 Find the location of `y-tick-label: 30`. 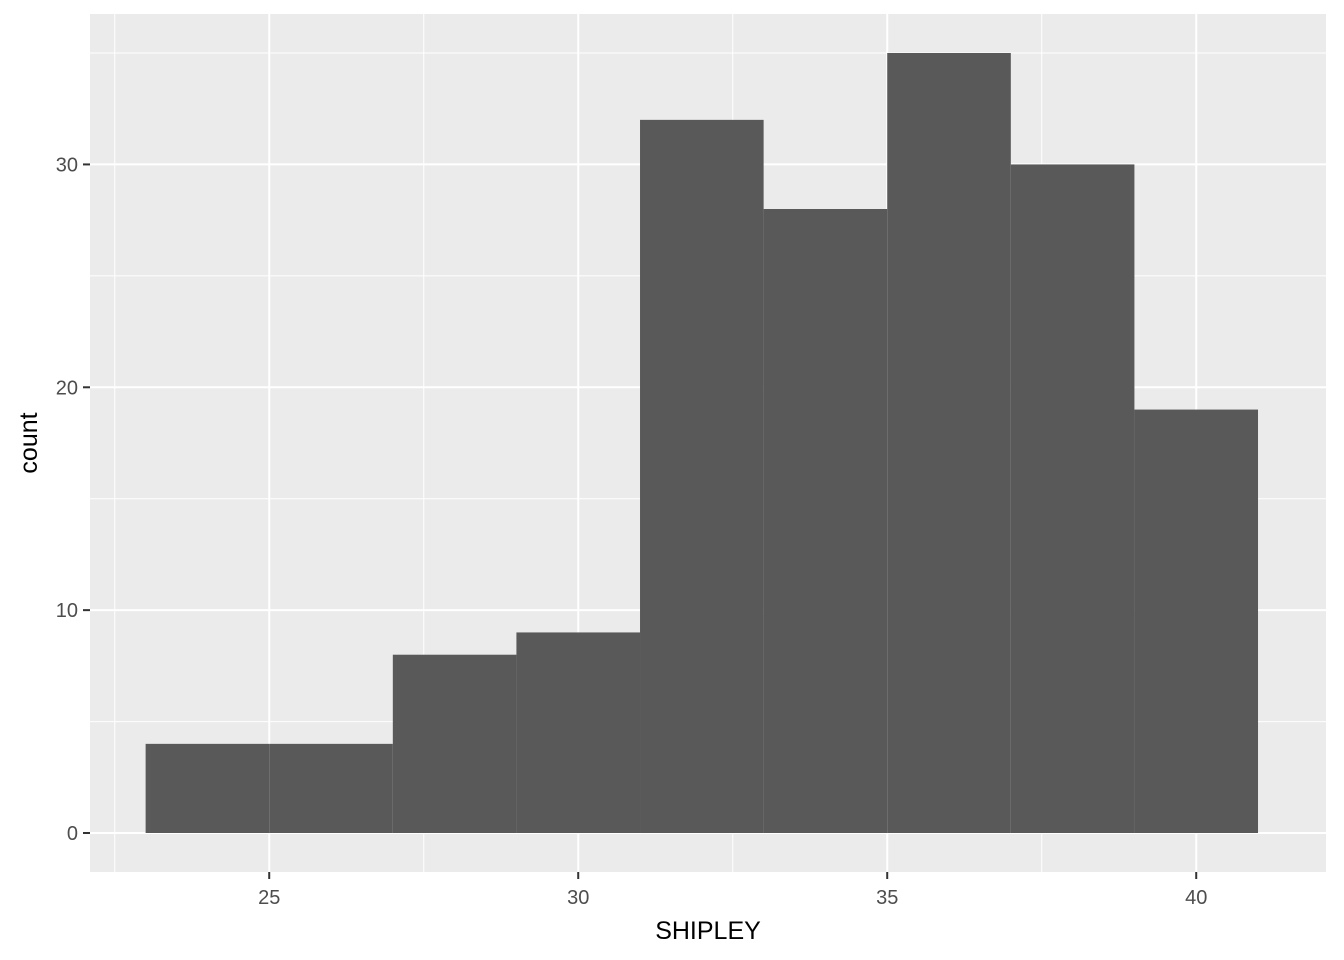

y-tick-label: 30 is located at coordinates (67, 165).